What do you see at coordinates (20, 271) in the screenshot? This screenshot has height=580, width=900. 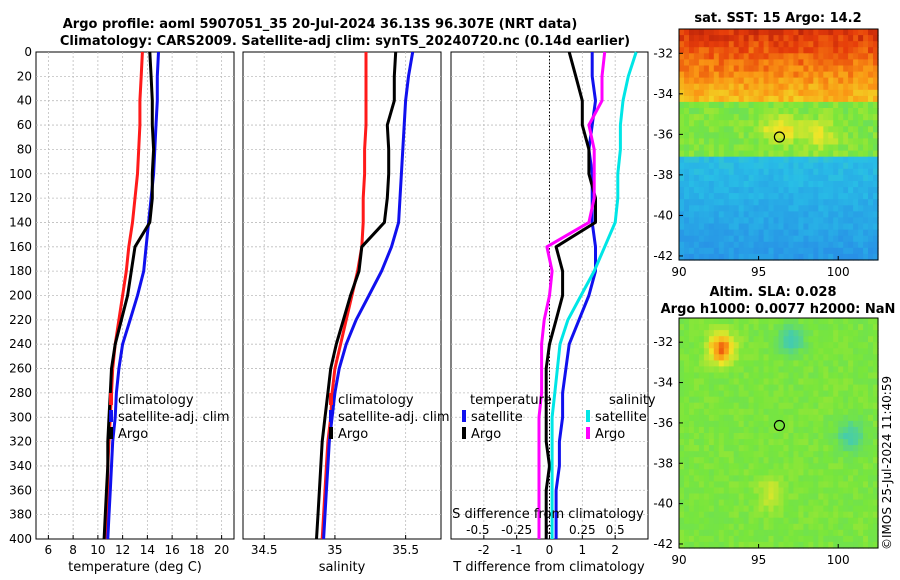 I see `depth-tick-label: 180` at bounding box center [20, 271].